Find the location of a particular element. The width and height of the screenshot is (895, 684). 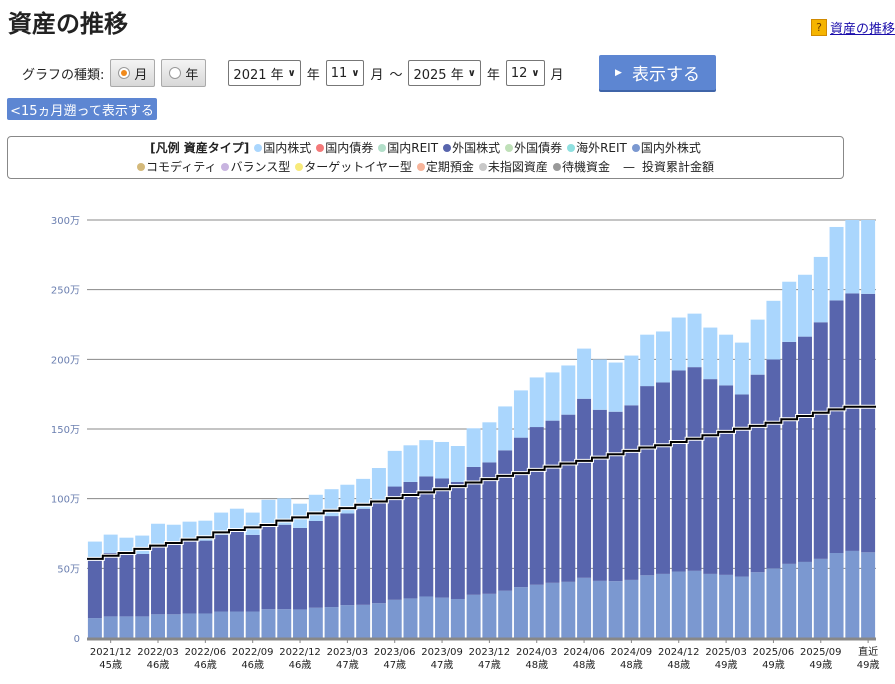

y-tick-label: 150万 is located at coordinates (65, 430).